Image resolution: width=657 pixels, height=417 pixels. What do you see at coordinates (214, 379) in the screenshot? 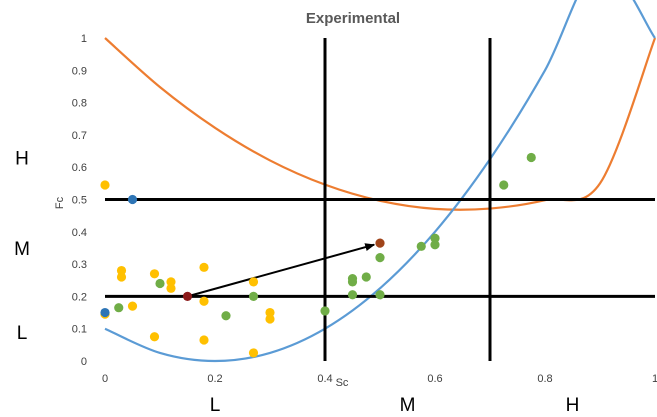
I see `x-tick-label: 0.2` at bounding box center [214, 379].